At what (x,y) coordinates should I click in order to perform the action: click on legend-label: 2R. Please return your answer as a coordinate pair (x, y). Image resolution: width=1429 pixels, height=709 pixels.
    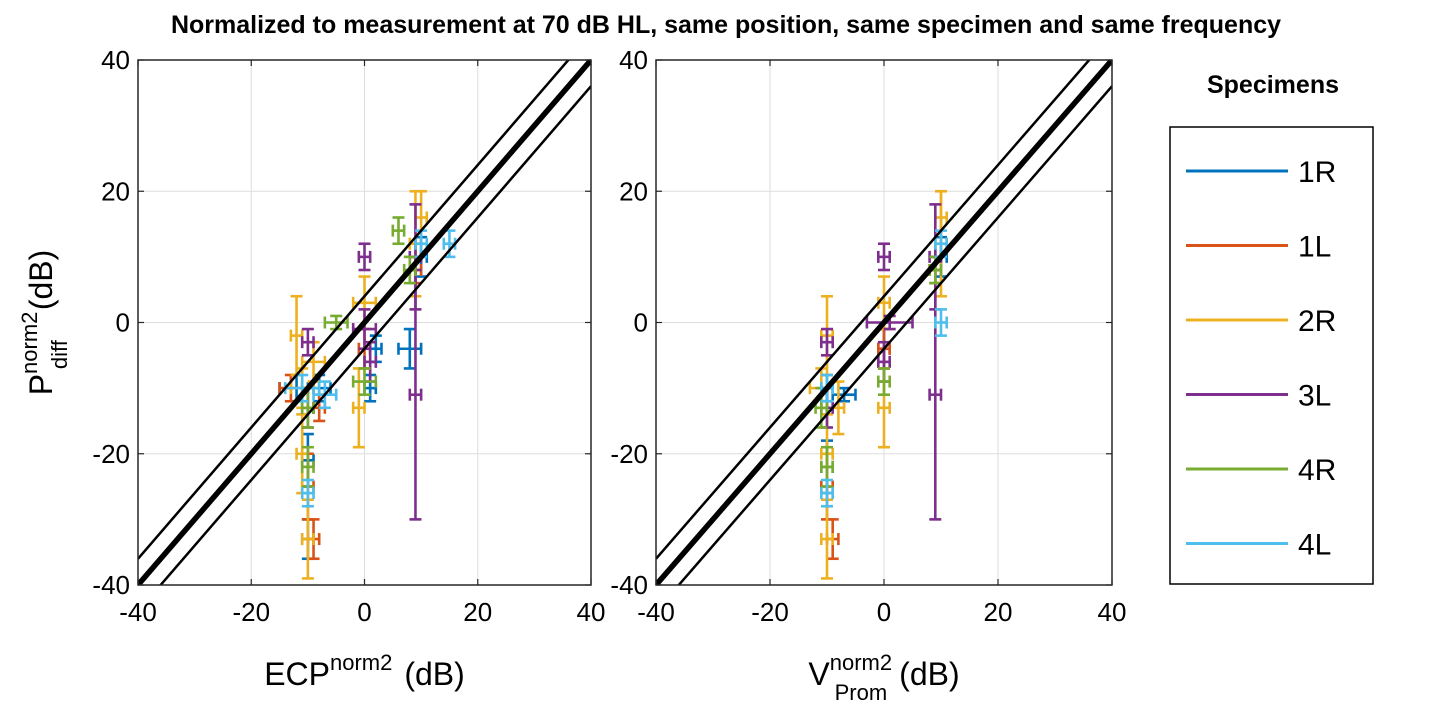
    Looking at the image, I should click on (1317, 321).